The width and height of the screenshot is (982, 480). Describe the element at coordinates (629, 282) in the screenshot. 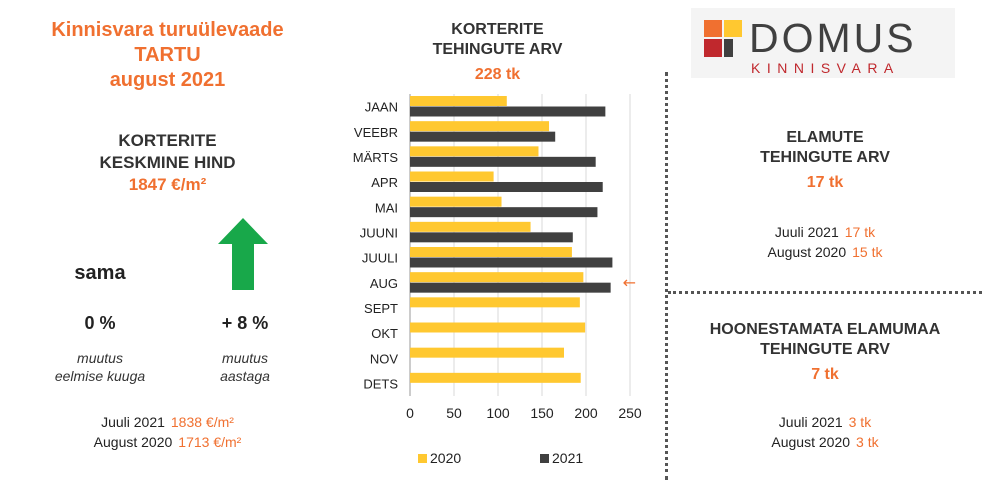

I see `highlight-arrow-icon: ←` at that location.